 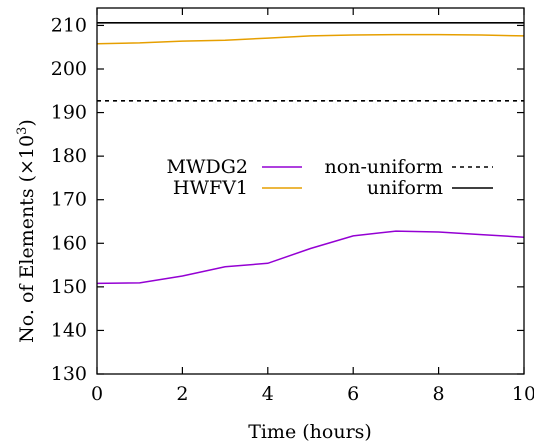 I want to click on x-tick-label: 10, so click(x=523, y=394).